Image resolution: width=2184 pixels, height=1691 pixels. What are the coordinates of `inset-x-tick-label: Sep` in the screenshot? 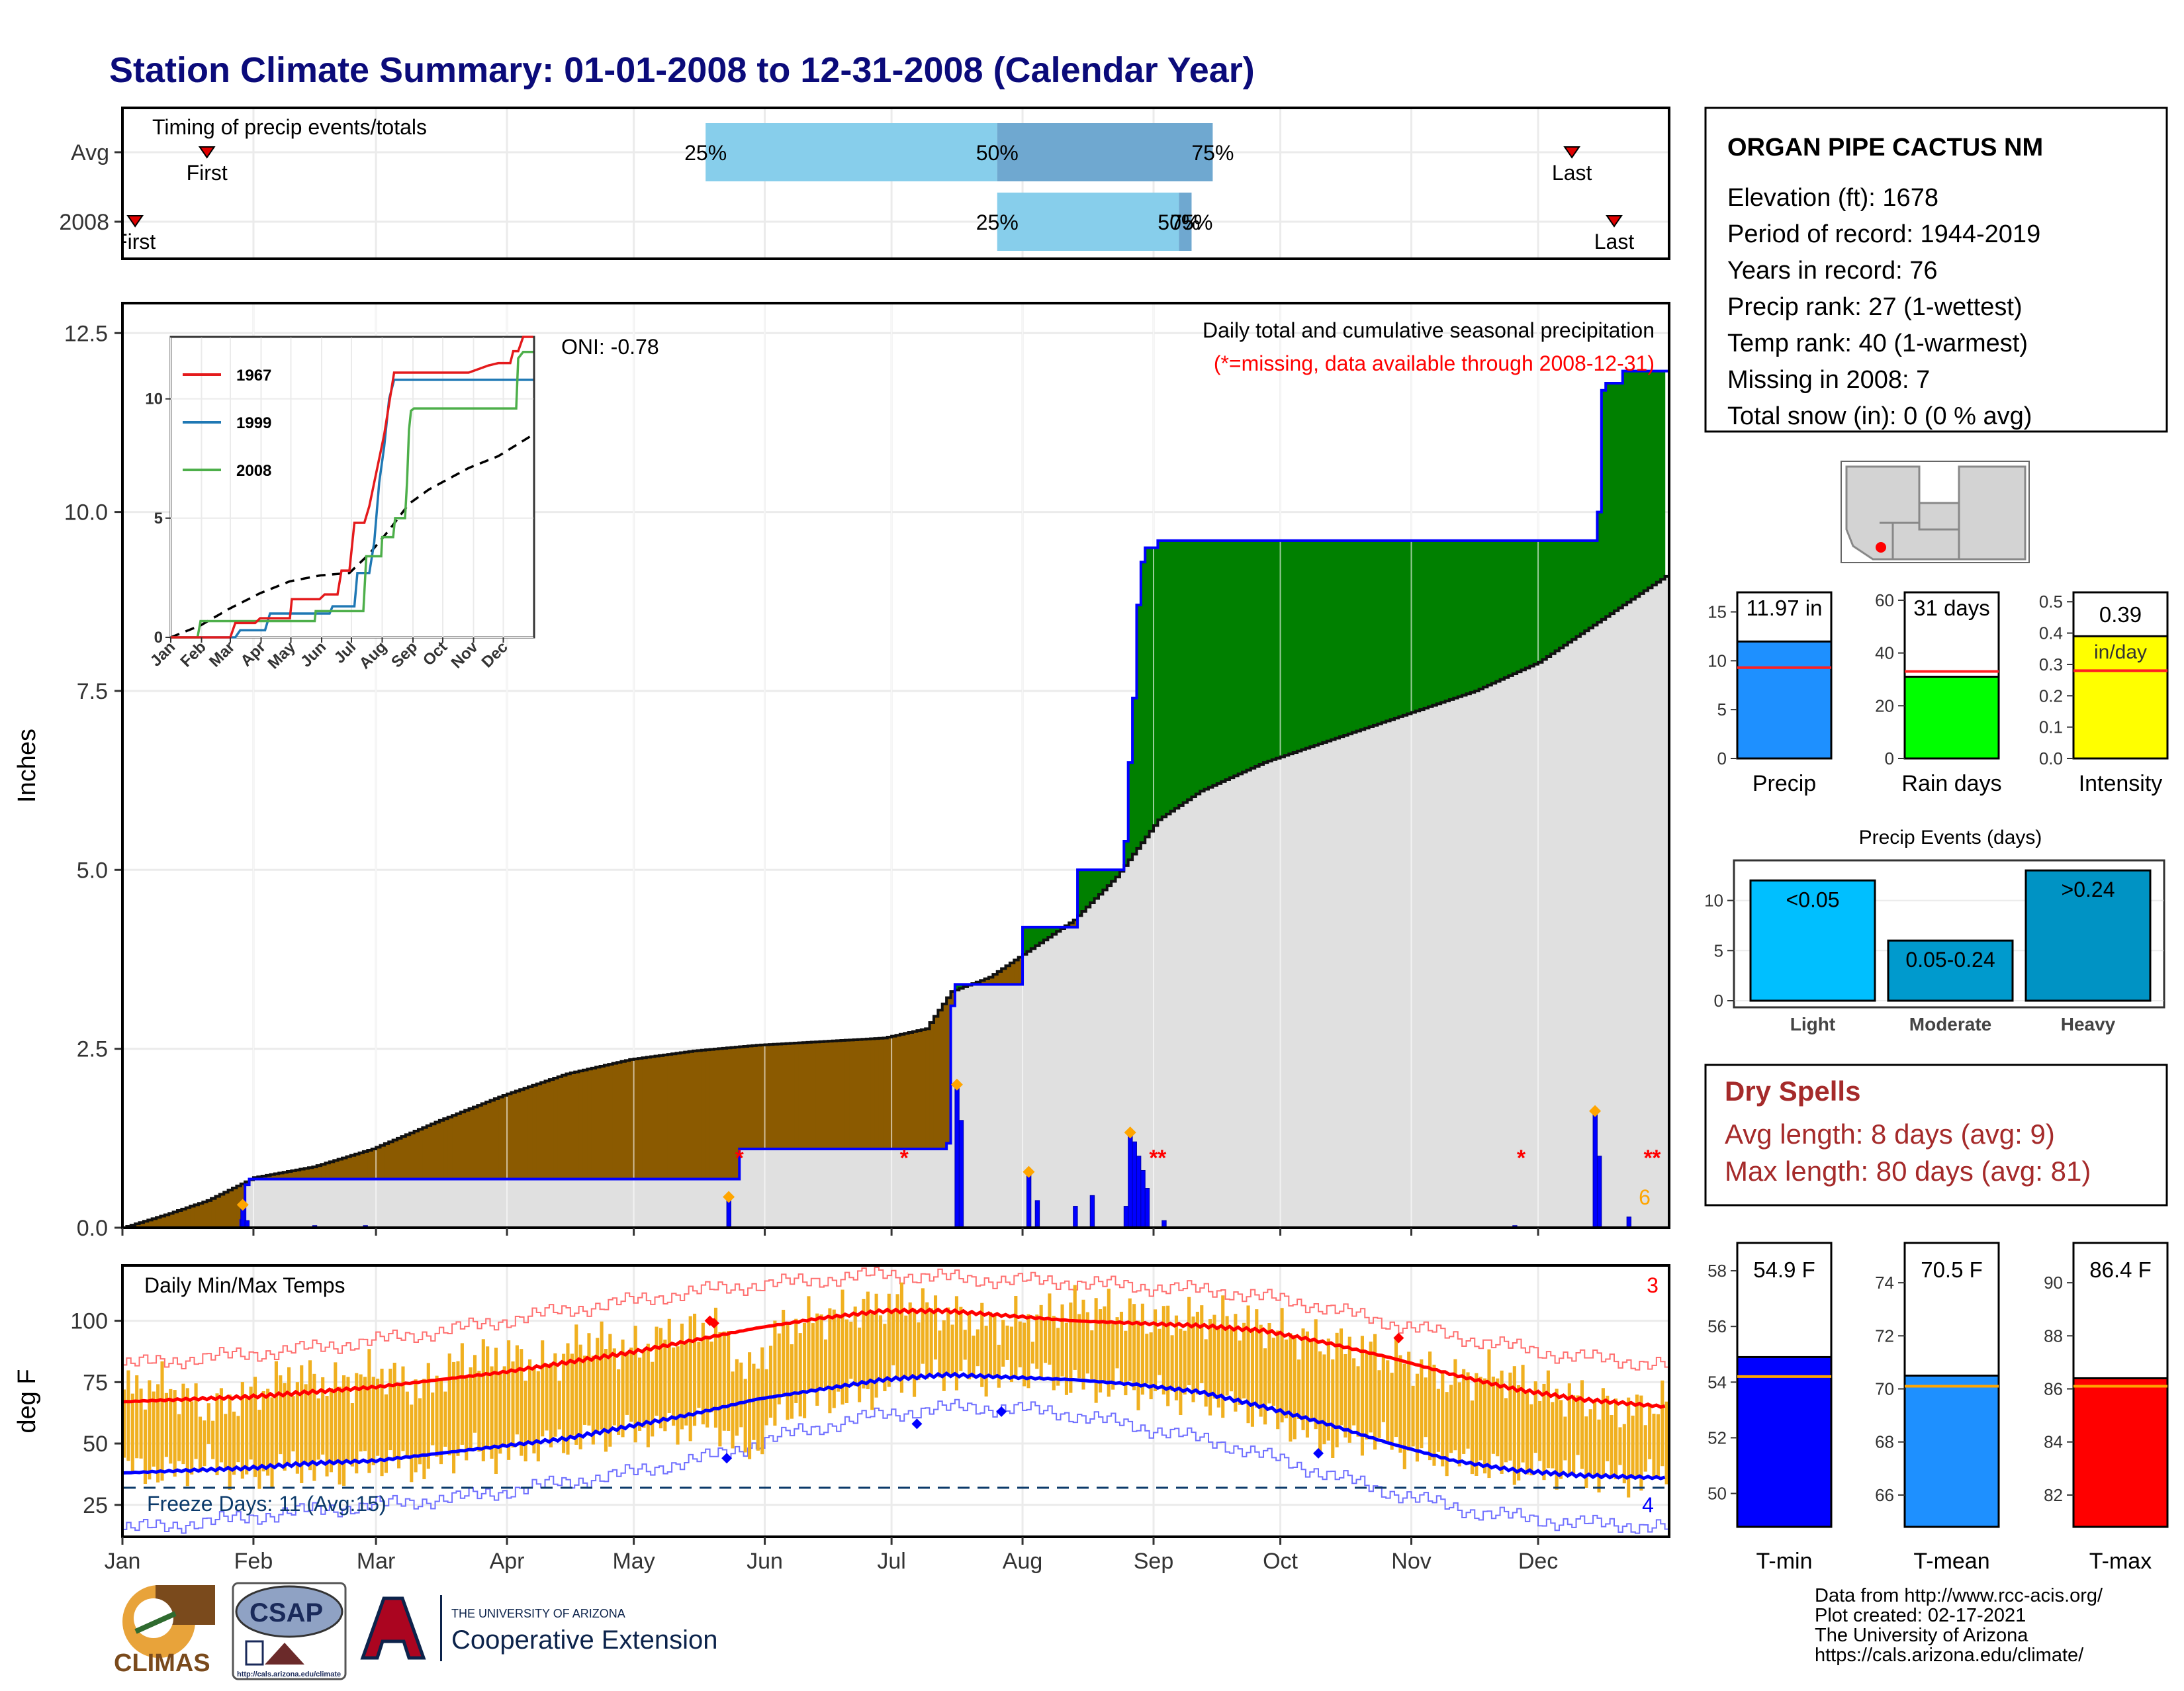 It's located at (405, 654).